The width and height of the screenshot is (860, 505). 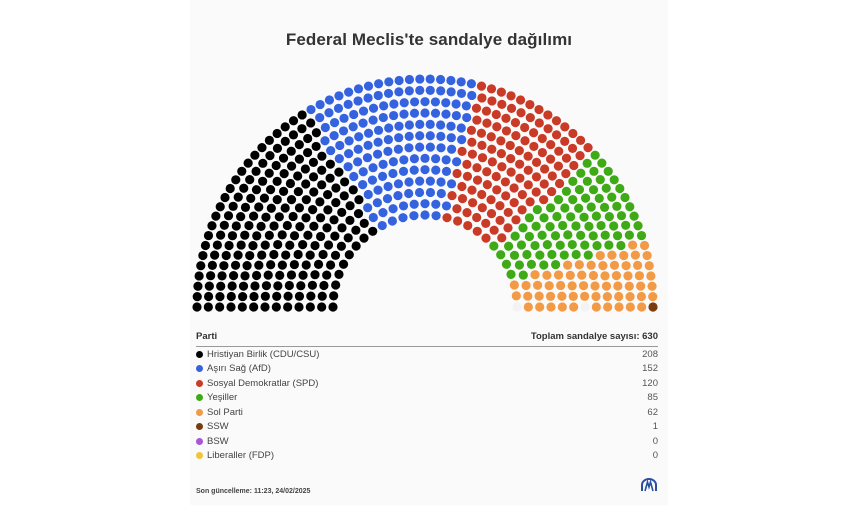 I want to click on party-color-dot-icon, so click(x=199, y=412).